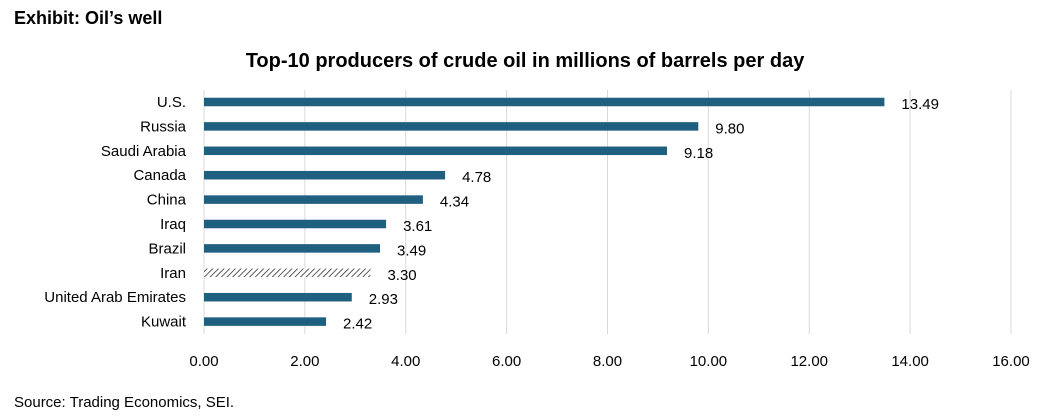 The height and width of the screenshot is (420, 1050). Describe the element at coordinates (167, 200) in the screenshot. I see `category-label: China` at that location.